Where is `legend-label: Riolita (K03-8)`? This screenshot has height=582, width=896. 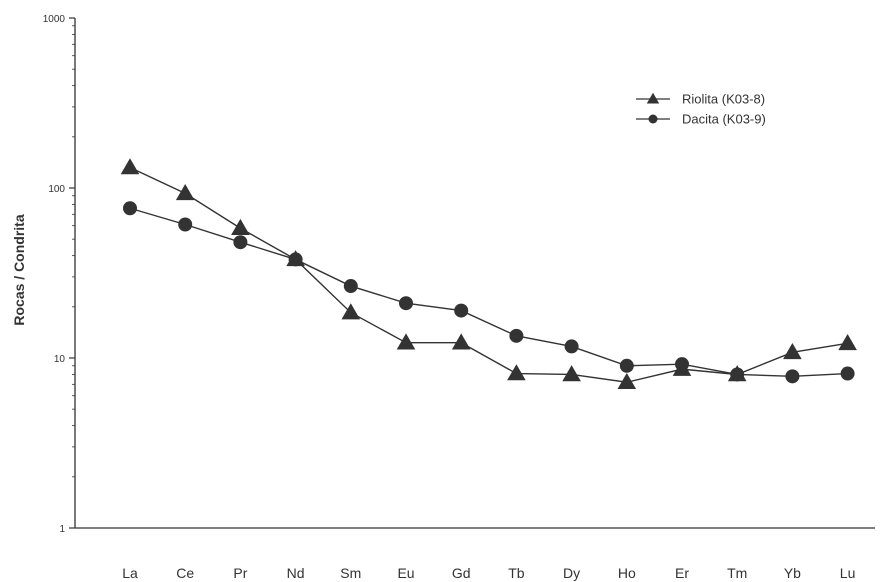
legend-label: Riolita (K03-8) is located at coordinates (723, 99).